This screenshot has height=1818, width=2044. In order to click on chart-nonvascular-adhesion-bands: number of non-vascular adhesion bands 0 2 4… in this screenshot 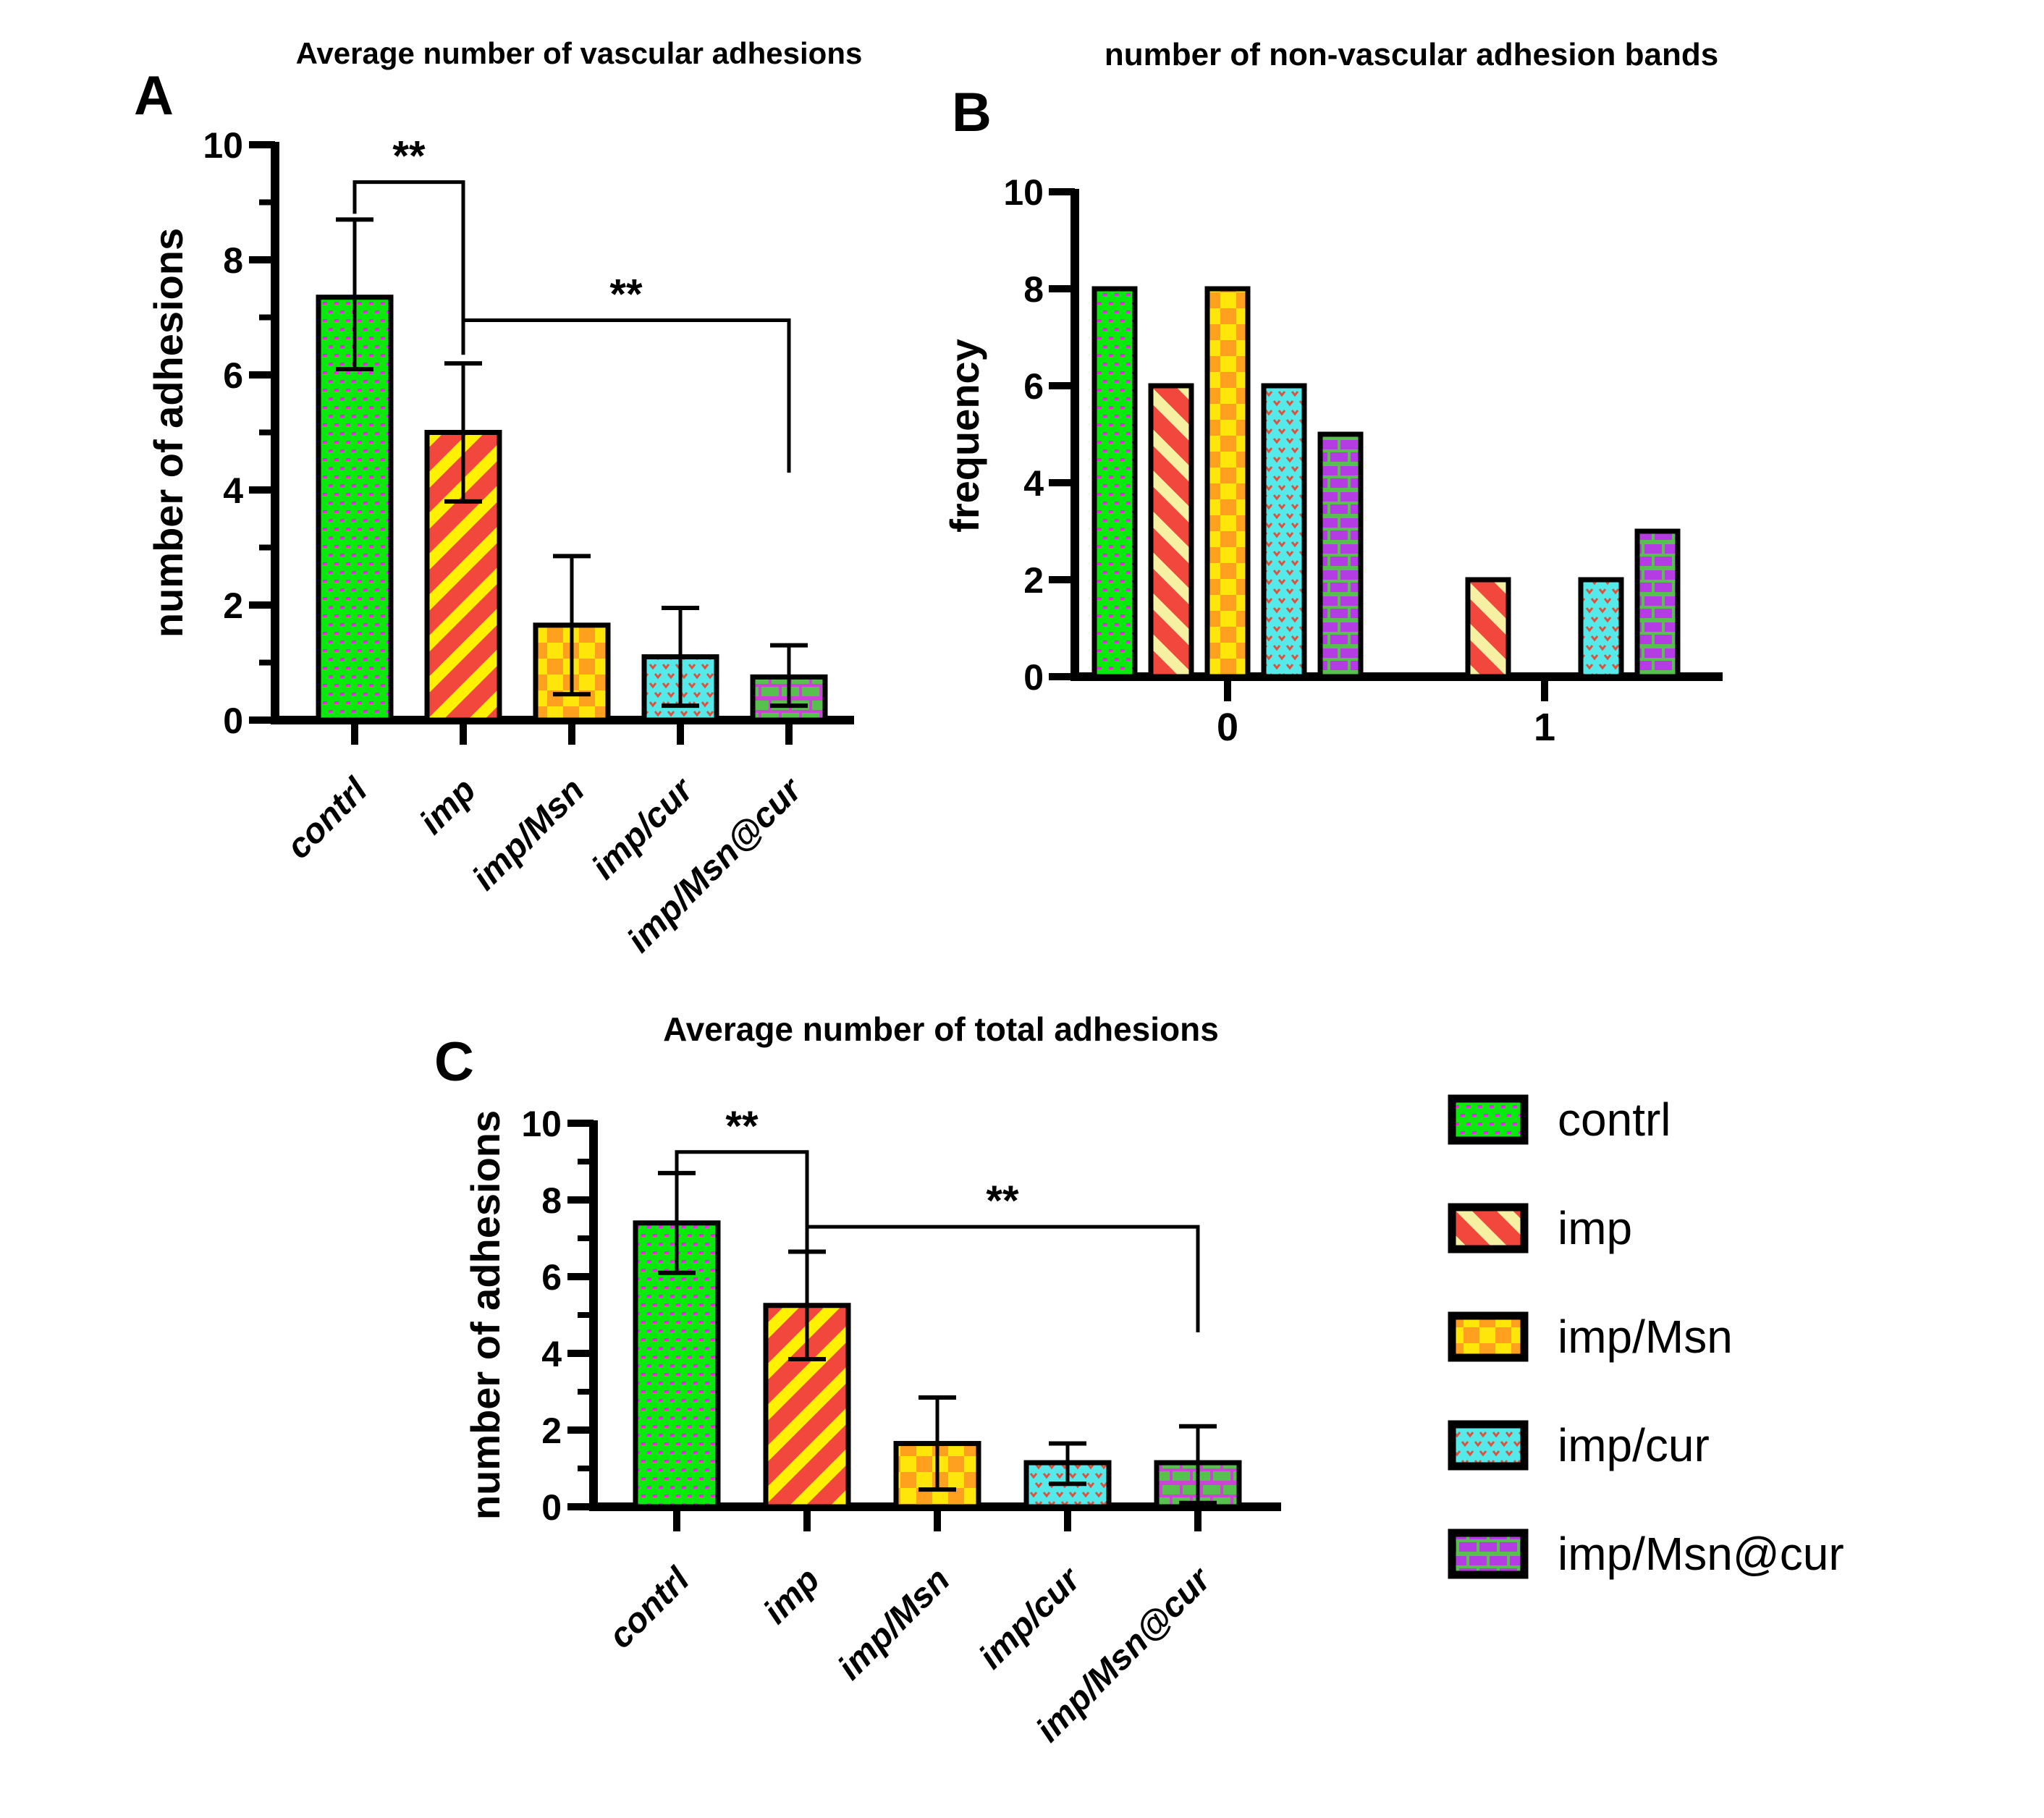, I will do `click(1332, 393)`.